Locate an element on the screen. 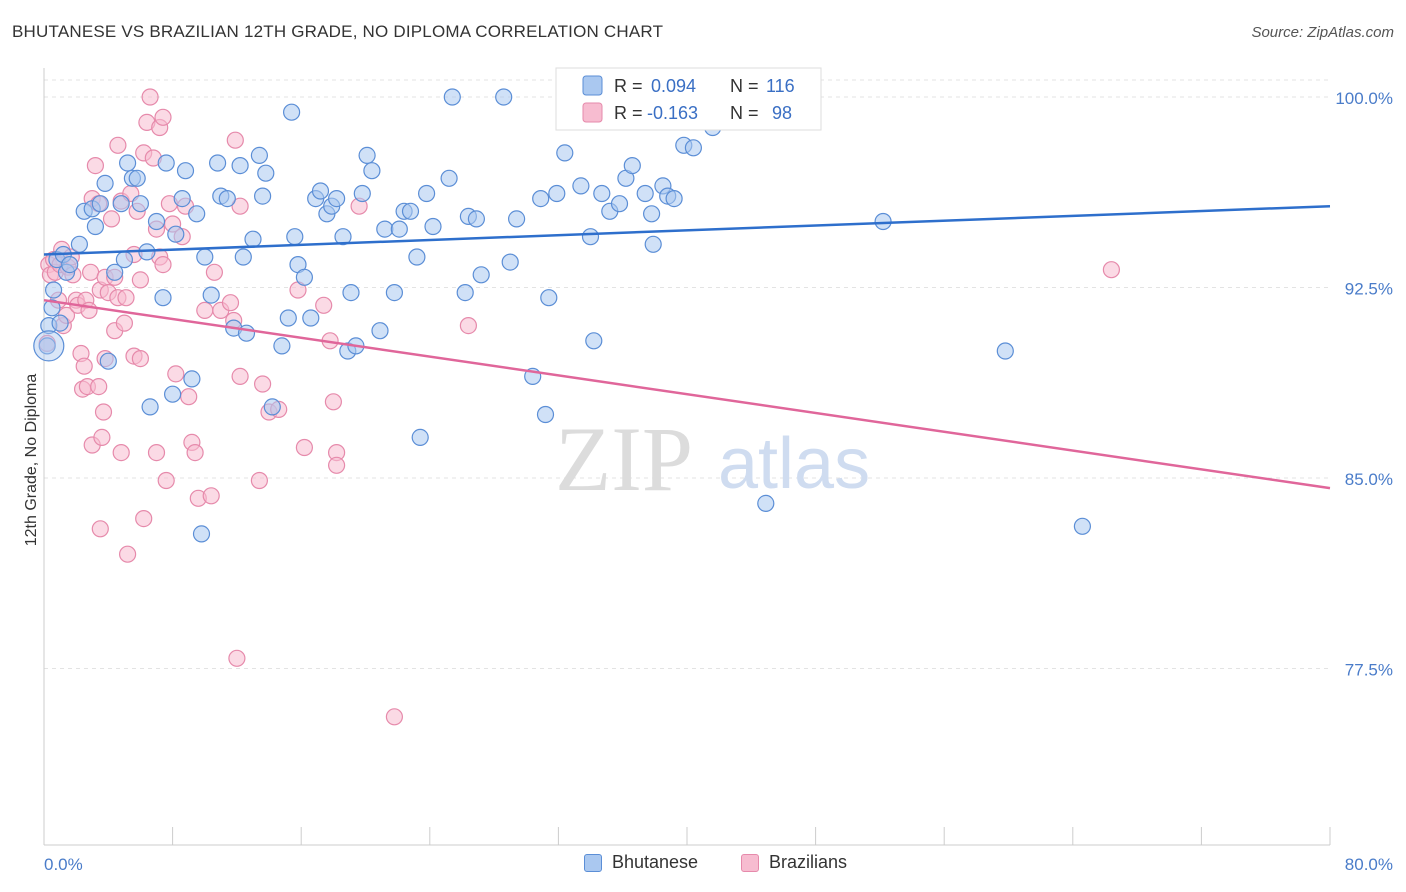 The height and width of the screenshot is (892, 1406). x-tick-label-max: 80.0% is located at coordinates (1369, 864).